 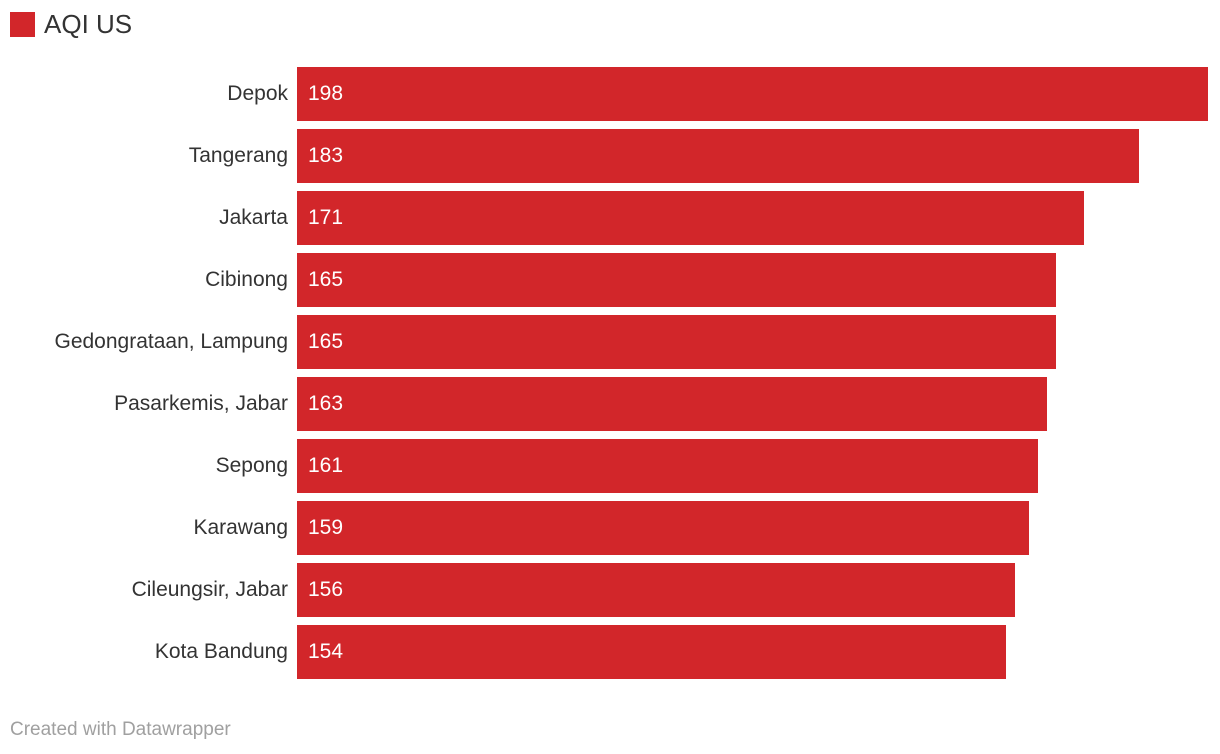 I want to click on attribution-link: Created with Datawrapper, so click(x=120, y=729).